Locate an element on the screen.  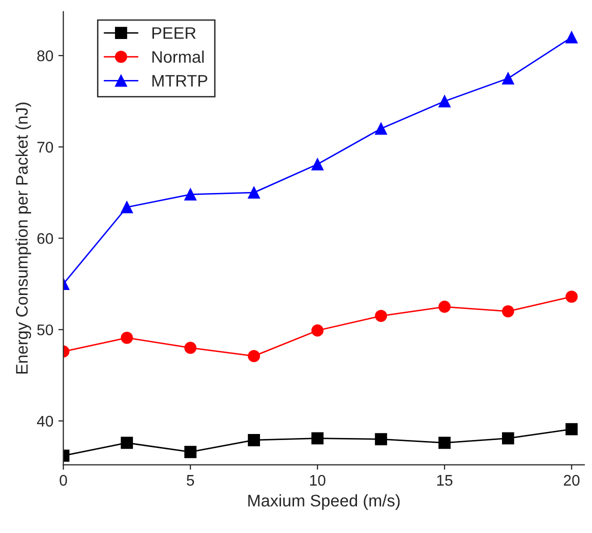
x-tick-label: 20 is located at coordinates (572, 480).